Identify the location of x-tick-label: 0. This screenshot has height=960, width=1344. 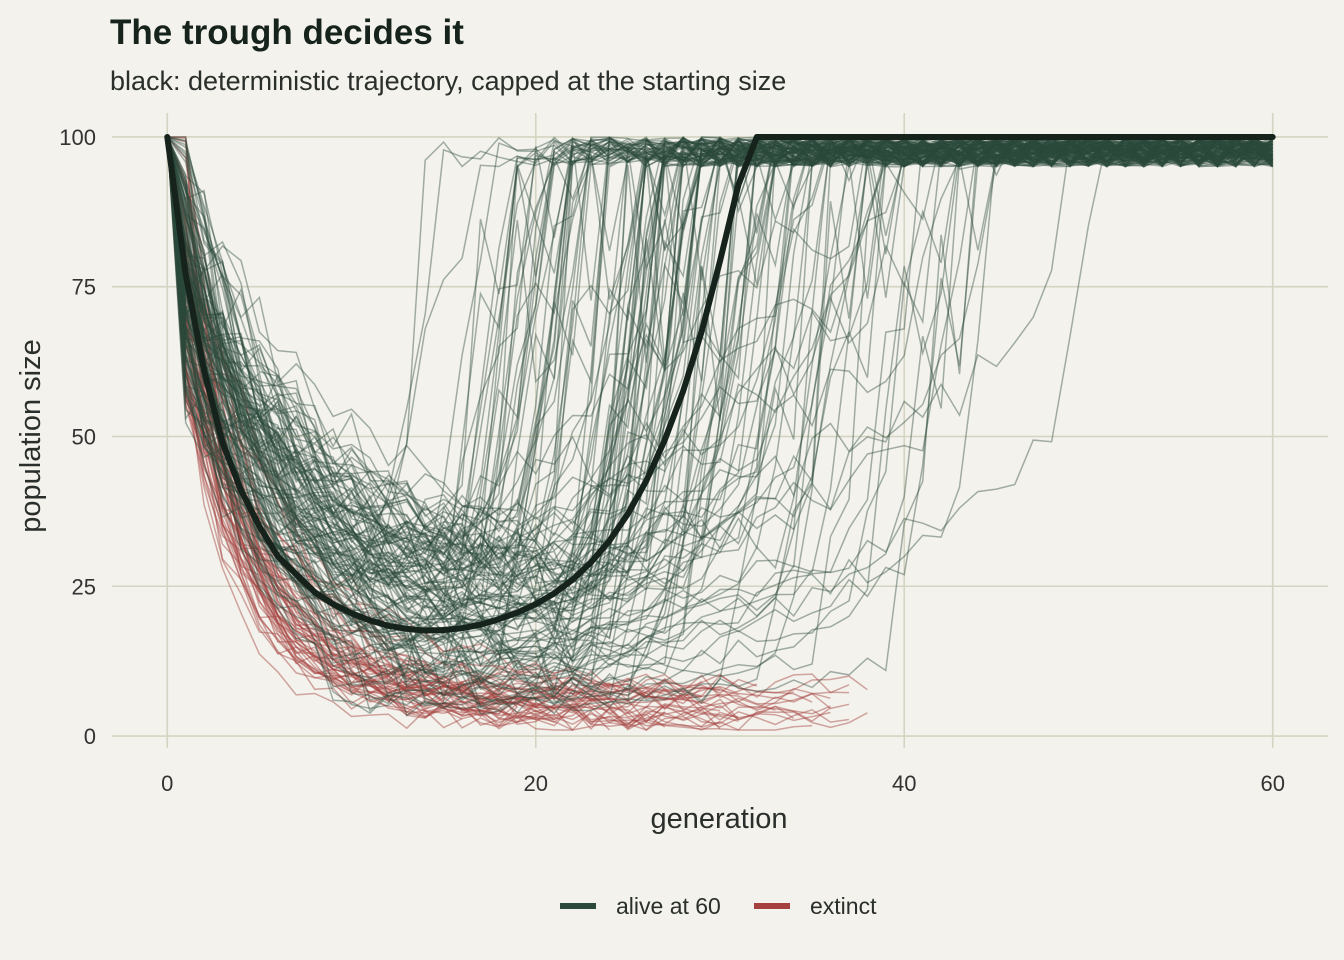
(167, 783).